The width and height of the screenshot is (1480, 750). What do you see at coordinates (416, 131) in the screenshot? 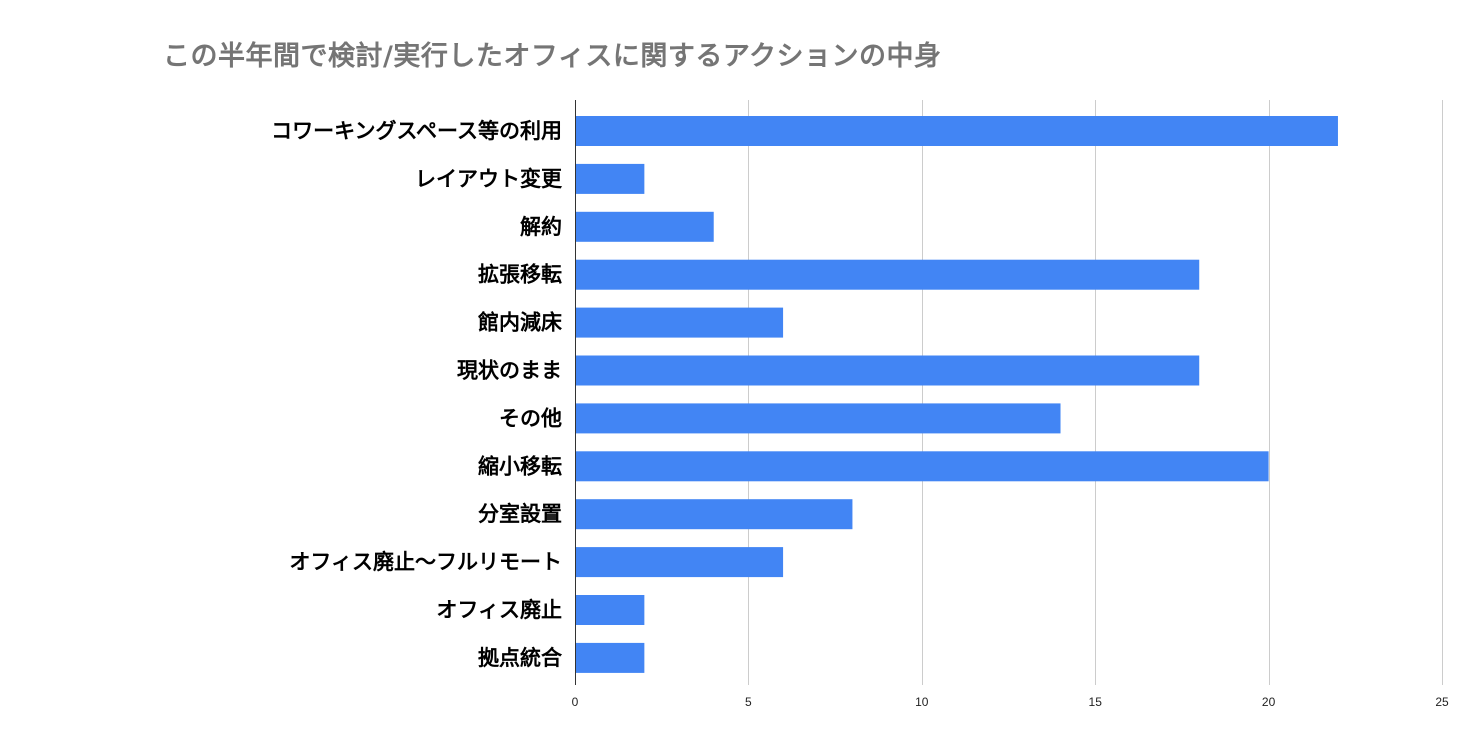
I see `category-label: コワーキングスペース等の利用` at bounding box center [416, 131].